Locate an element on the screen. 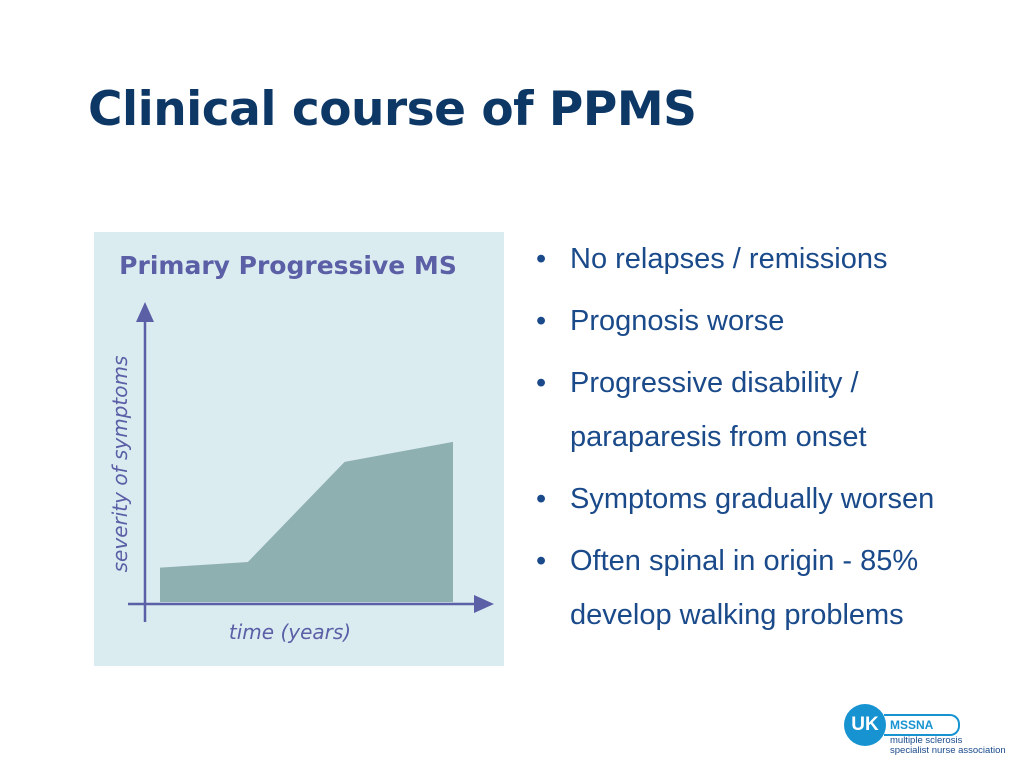 The image size is (1024, 768). y-axis-arrow-icon is located at coordinates (145, 312).